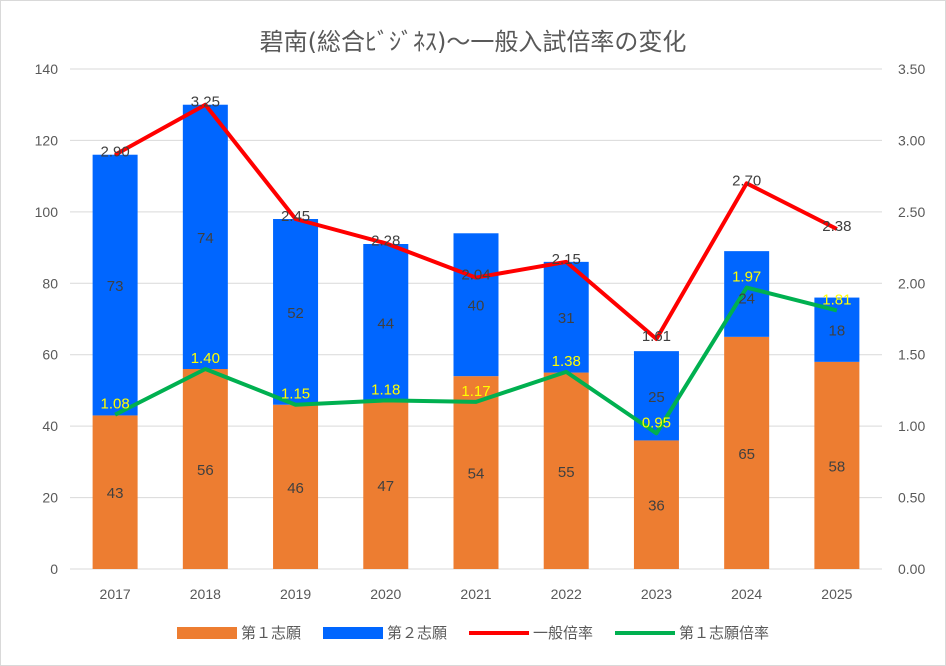  Describe the element at coordinates (50, 283) in the screenshot. I see `y-left-tick-label: 80` at that location.